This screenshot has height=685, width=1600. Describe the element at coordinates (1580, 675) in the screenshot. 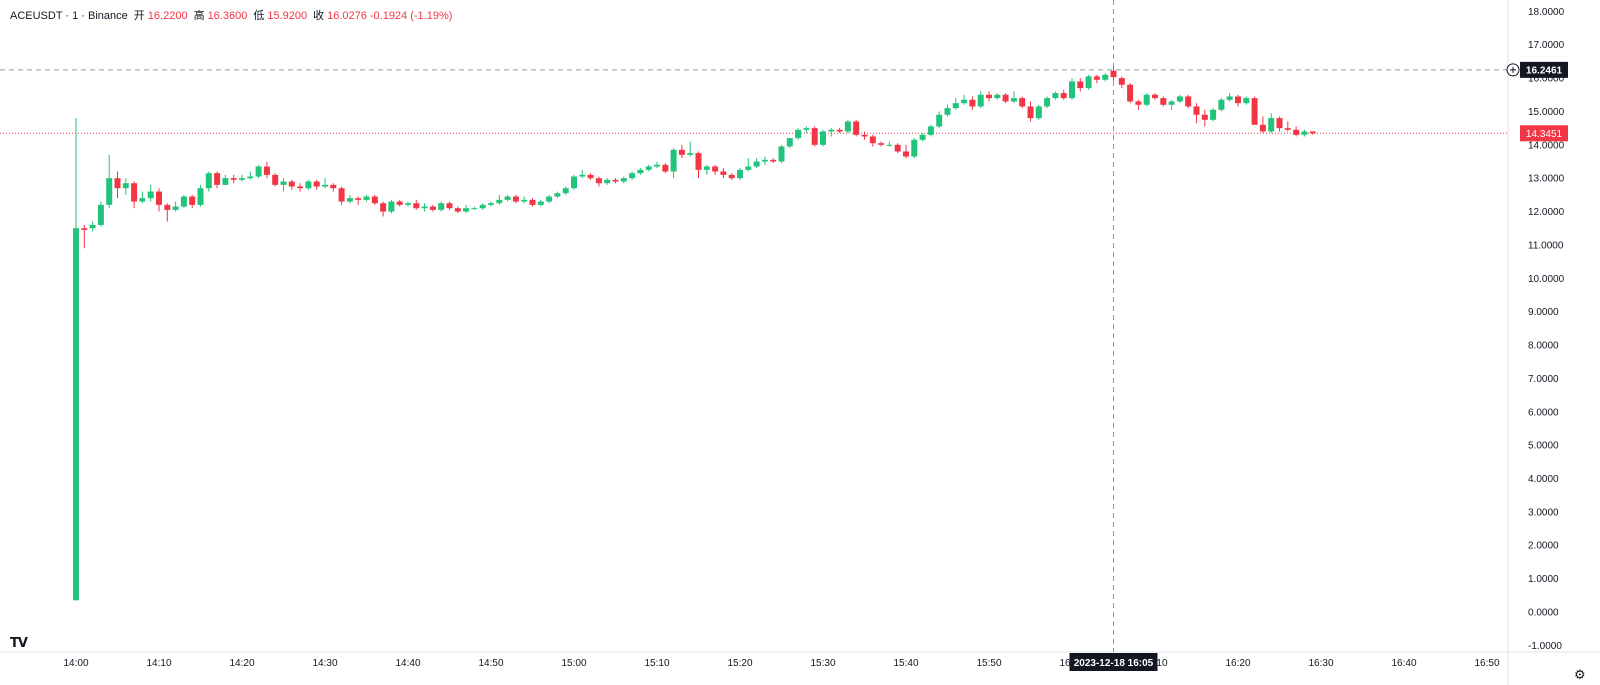

I see `gear-icon: ⚙` at that location.